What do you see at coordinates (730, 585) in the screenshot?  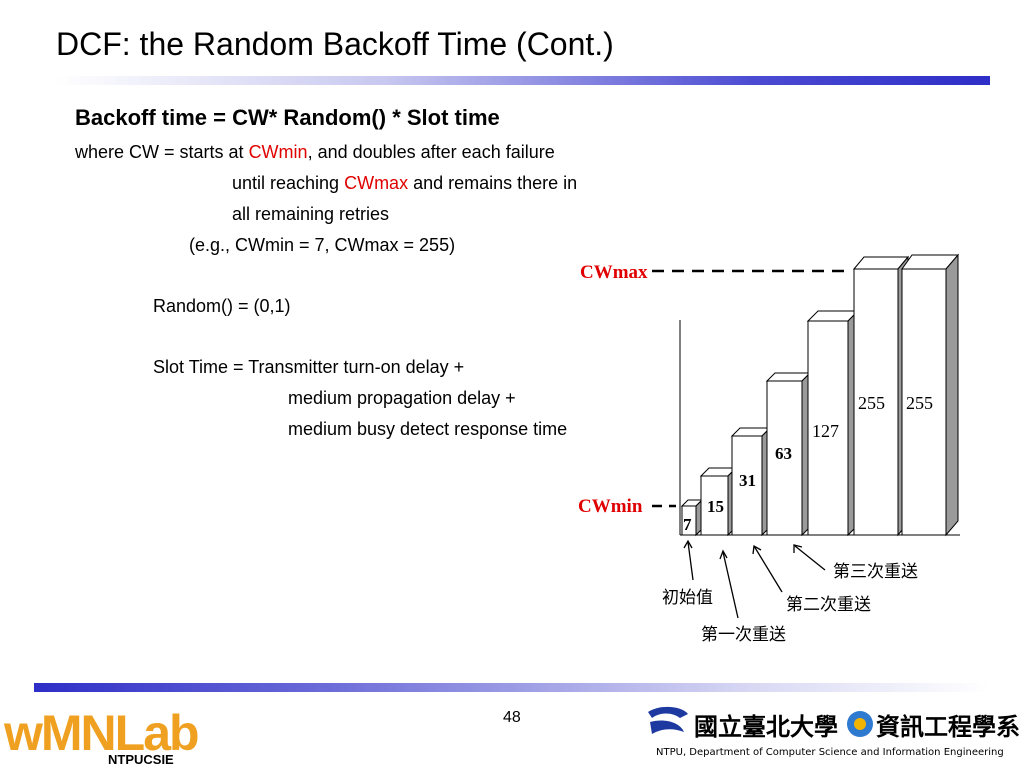 I see `arrow-first-retry` at bounding box center [730, 585].